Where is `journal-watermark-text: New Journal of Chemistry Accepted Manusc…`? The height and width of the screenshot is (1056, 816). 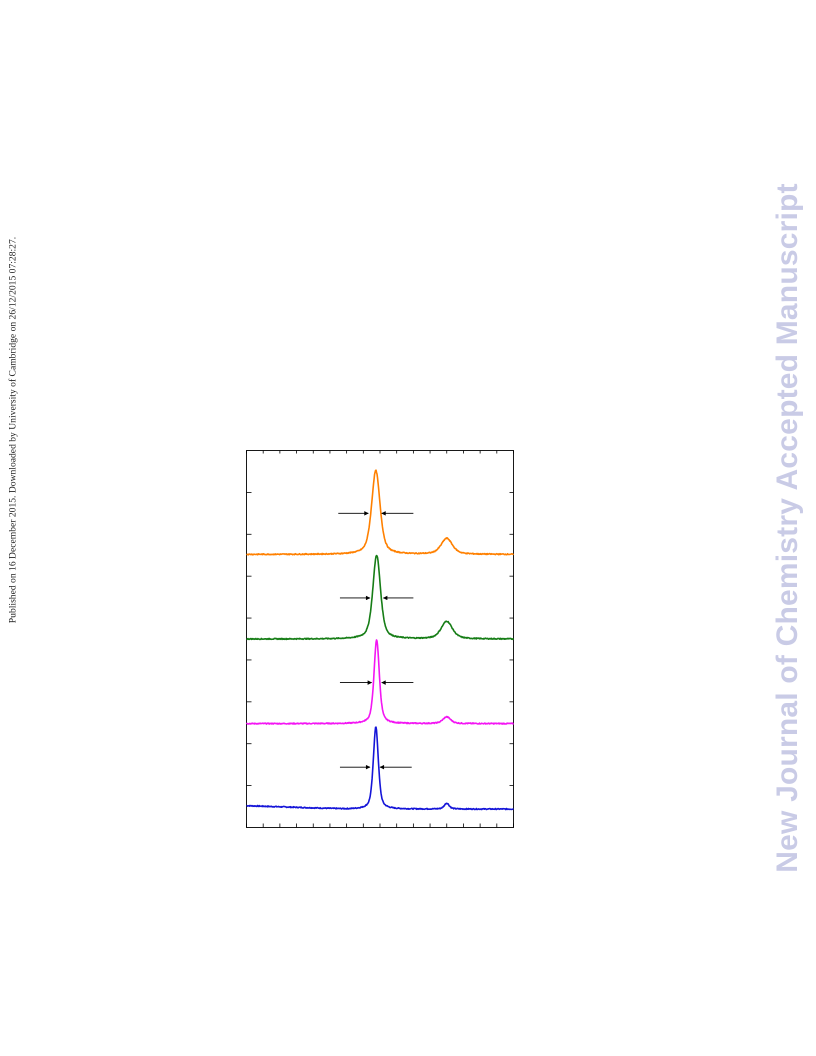 journal-watermark-text: New Journal of Chemistry Accepted Manusc… is located at coordinates (787, 528).